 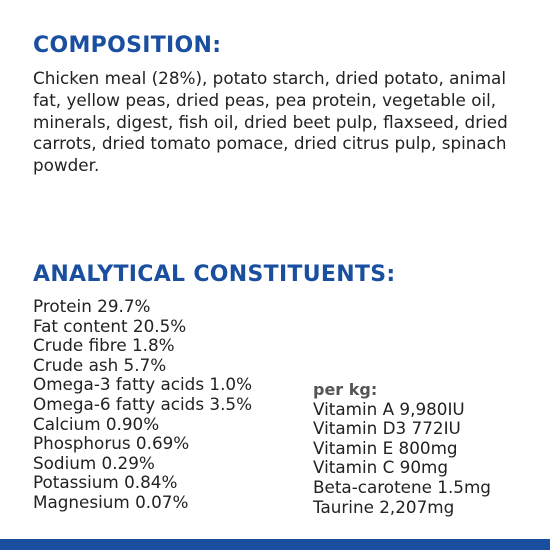 What do you see at coordinates (92, 306) in the screenshot?
I see `constituent-item: Protein 29.7%` at bounding box center [92, 306].